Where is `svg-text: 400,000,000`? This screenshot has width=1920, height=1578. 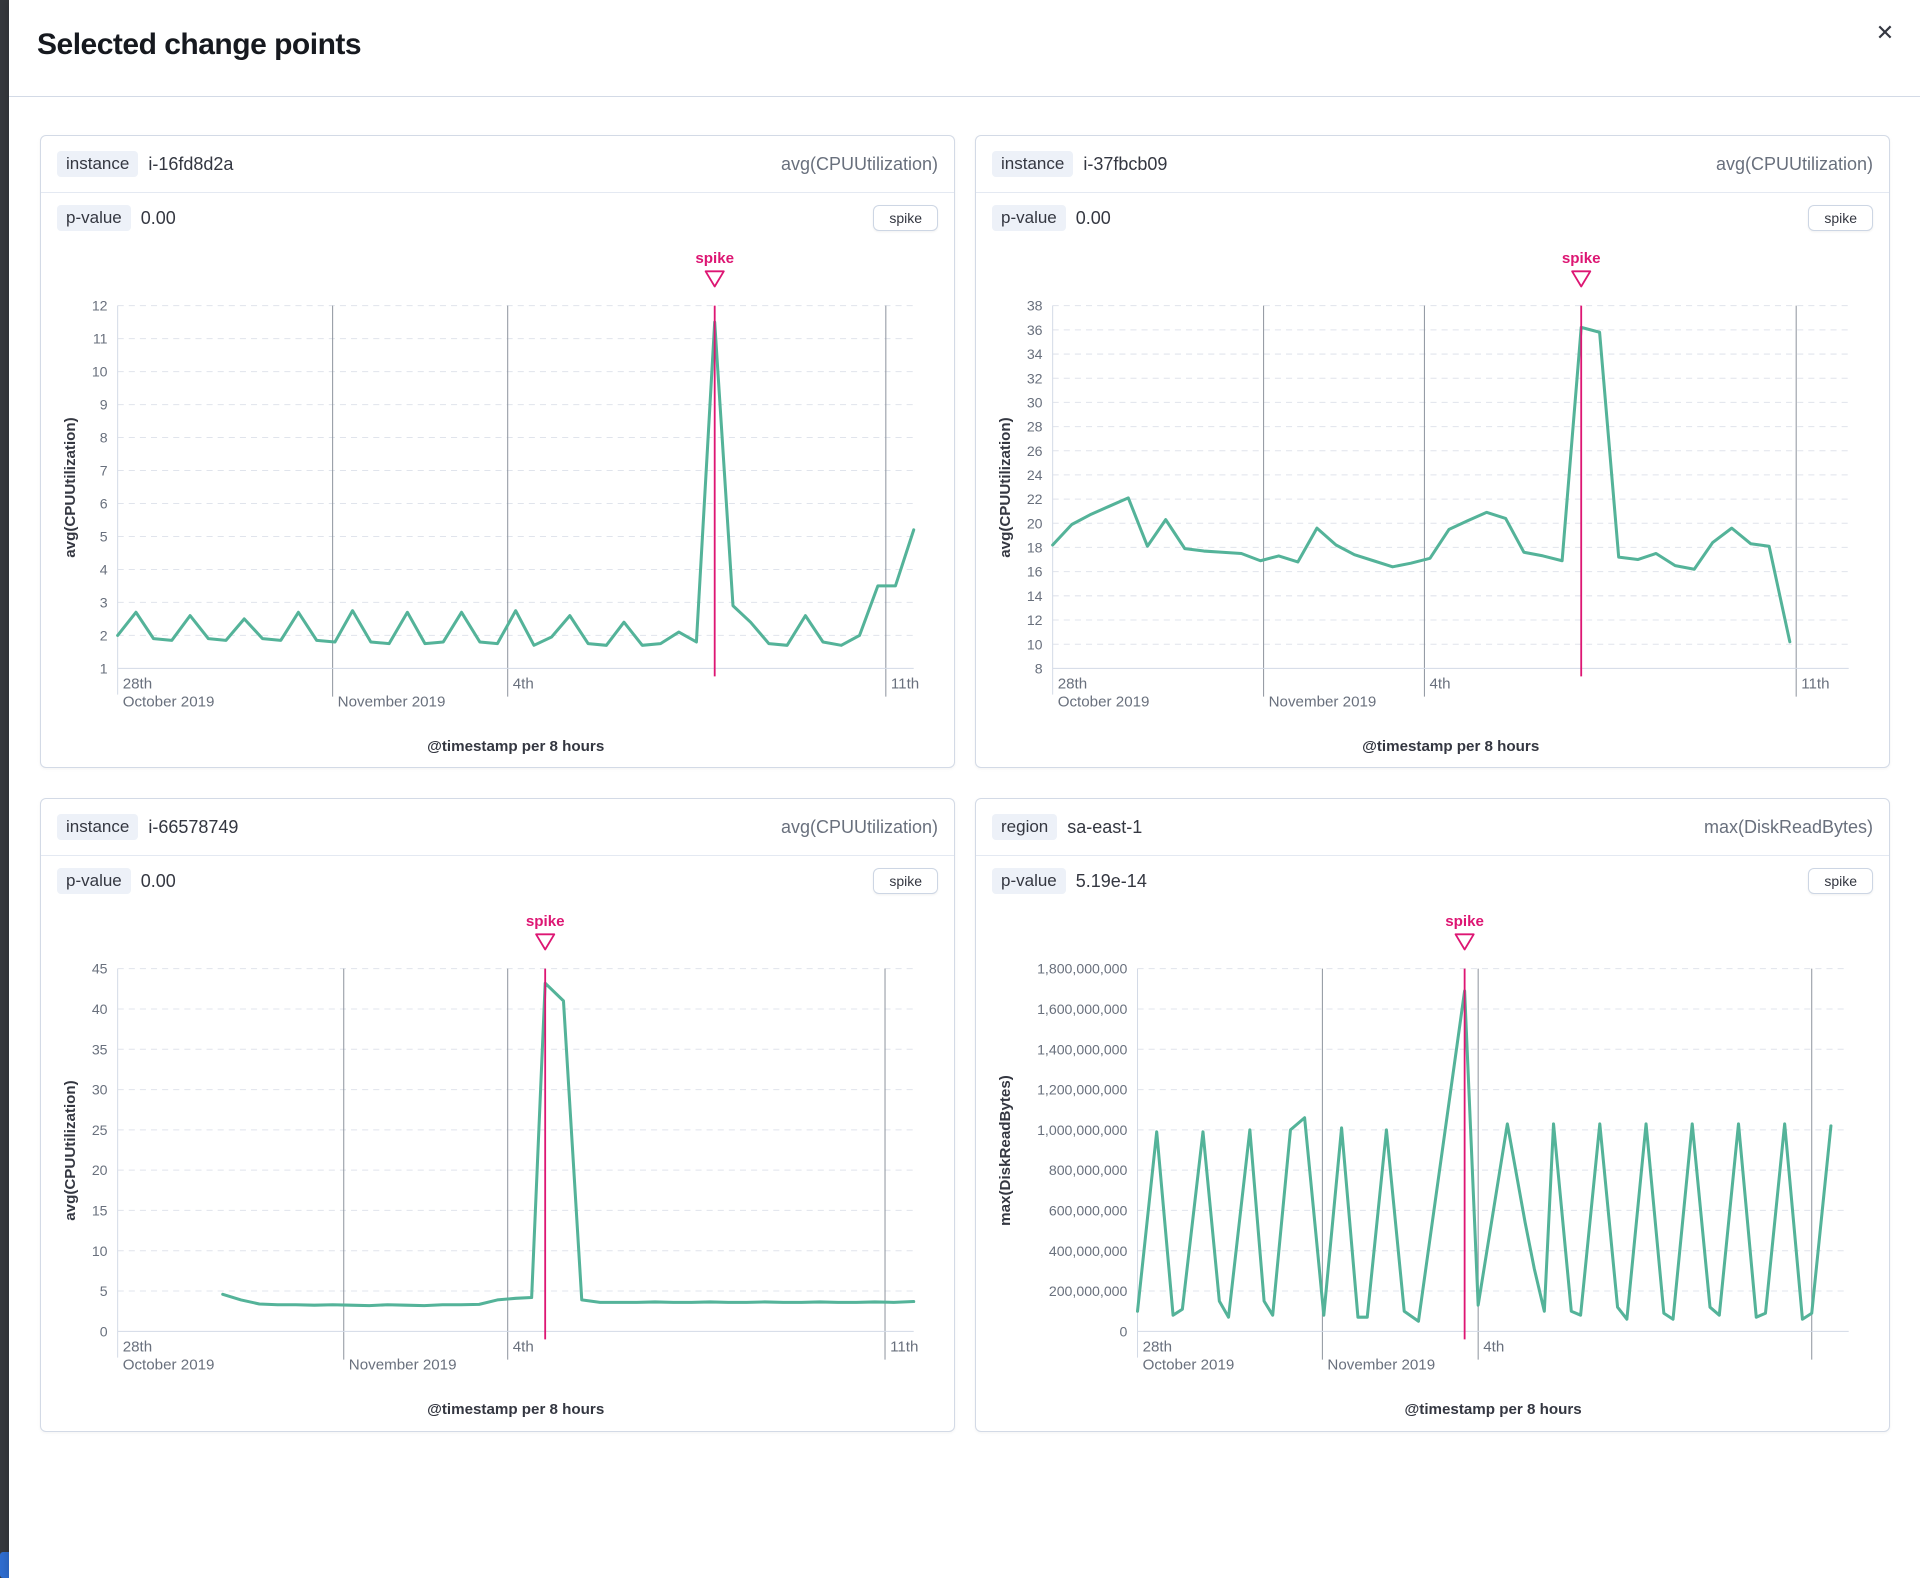
svg-text: 400,000,000 is located at coordinates (1088, 1251).